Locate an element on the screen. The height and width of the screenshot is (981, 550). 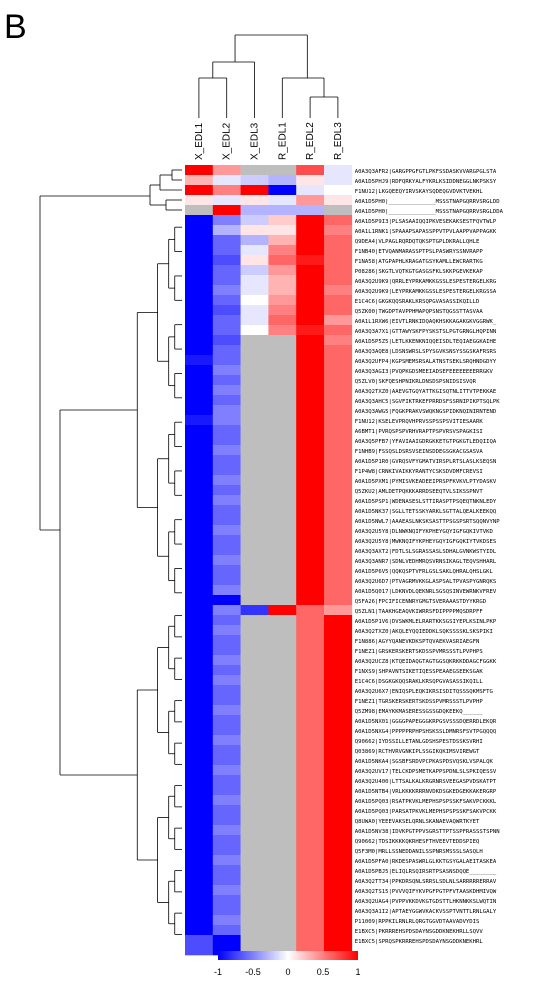
row-label: Q5F3M0|MRLLSSNEDDANILSSPNRSMSSSLSASQLH is located at coordinates (419, 852).